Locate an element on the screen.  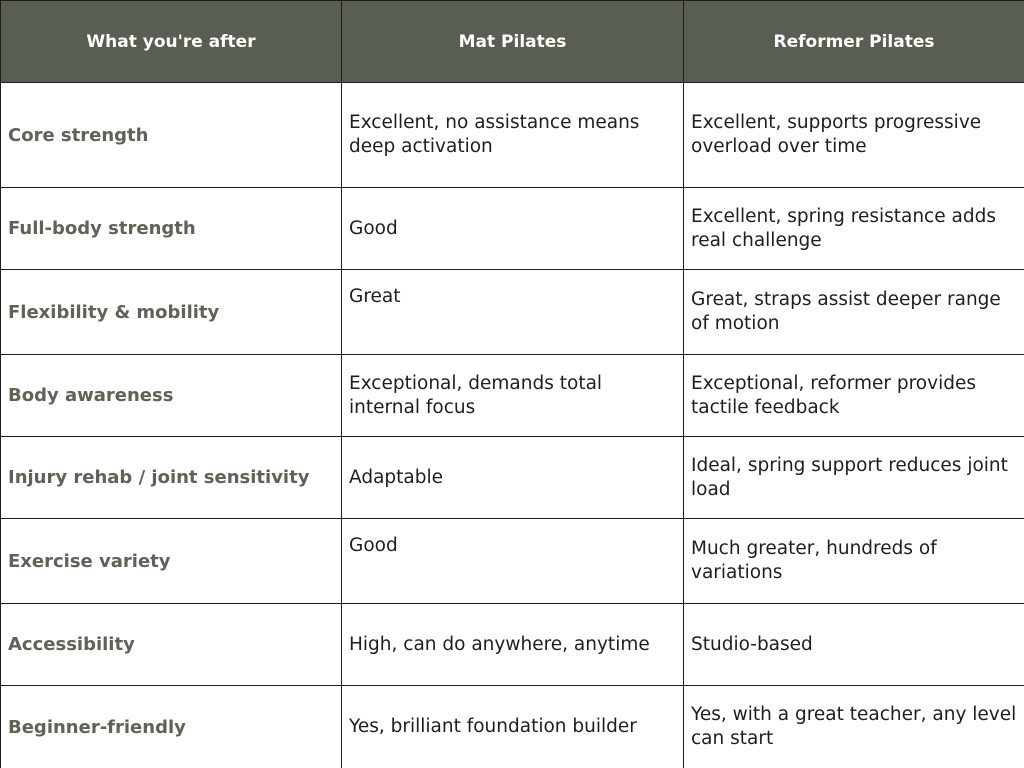
mat-pilates-cell: Yes, brilliant foundation builder is located at coordinates (512, 726).